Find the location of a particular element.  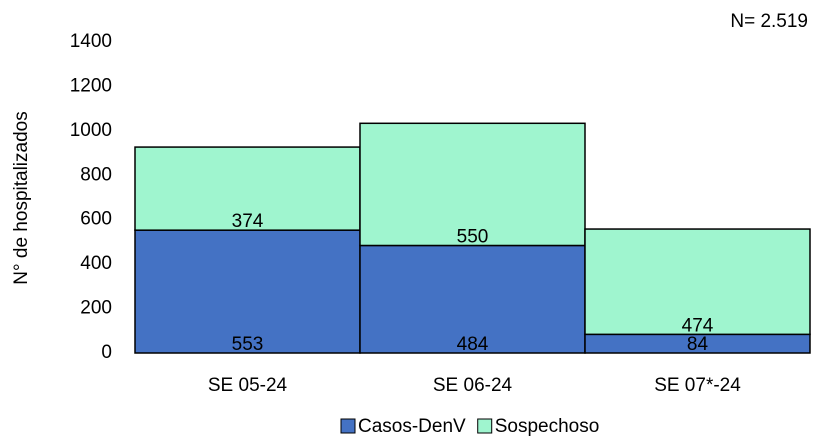

y-axis-label: N° de hospitalizados is located at coordinates (21, 197).